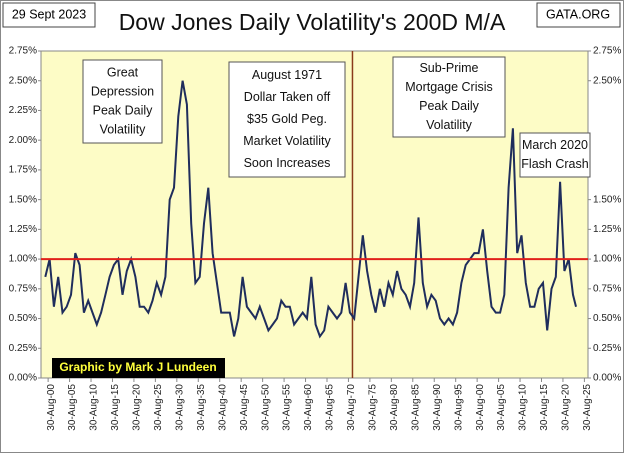 This screenshot has height=453, width=624. What do you see at coordinates (448, 68) in the screenshot?
I see `annotation-text: Sub-Prime` at bounding box center [448, 68].